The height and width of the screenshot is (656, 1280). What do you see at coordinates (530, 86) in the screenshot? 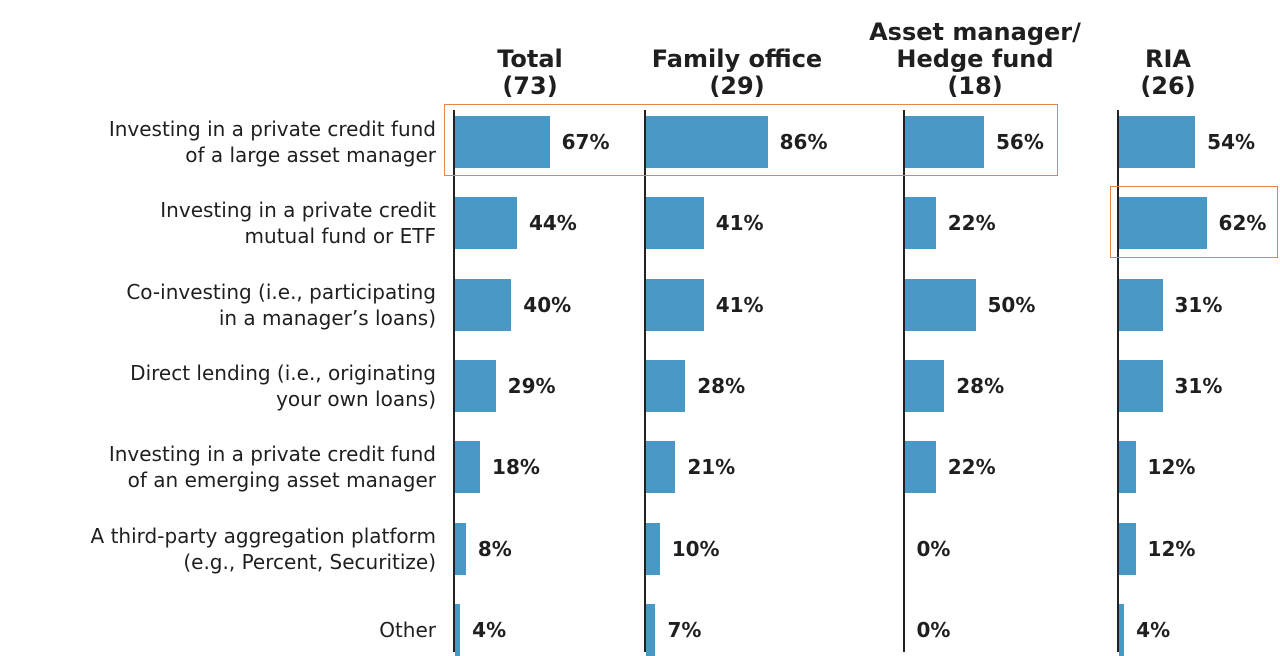
I see `panel-sample: (73)` at bounding box center [530, 86].